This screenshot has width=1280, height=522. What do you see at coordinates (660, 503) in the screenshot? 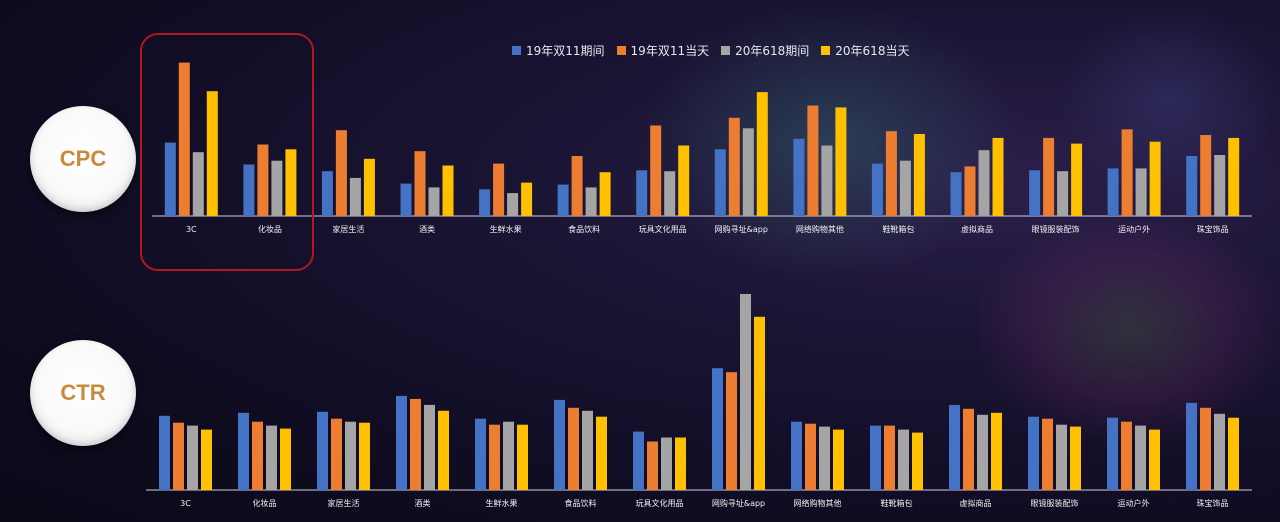
I see `ctr-category-label: 玩具文化用品` at bounding box center [660, 503].